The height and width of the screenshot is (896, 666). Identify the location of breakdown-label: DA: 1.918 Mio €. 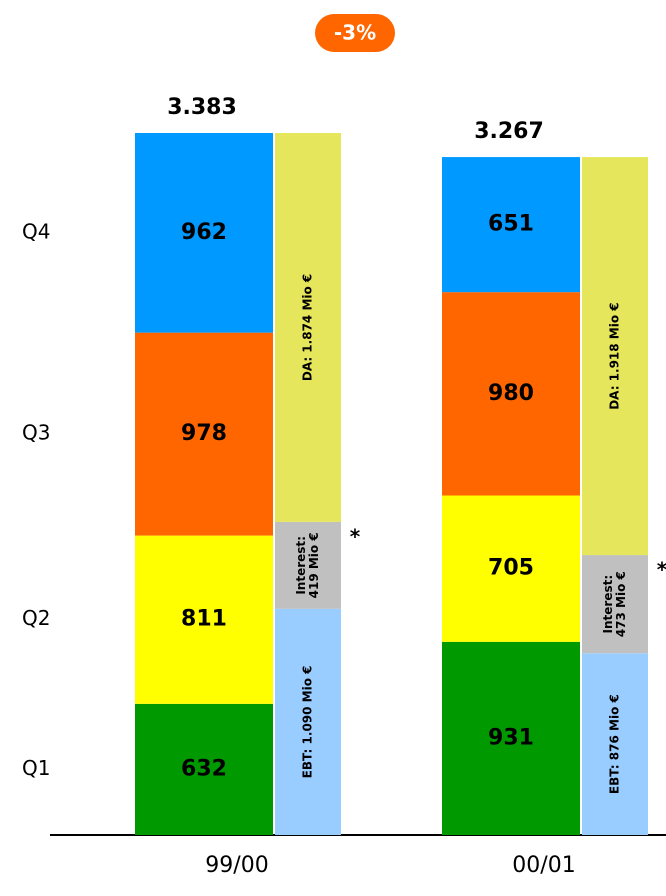
(615, 355).